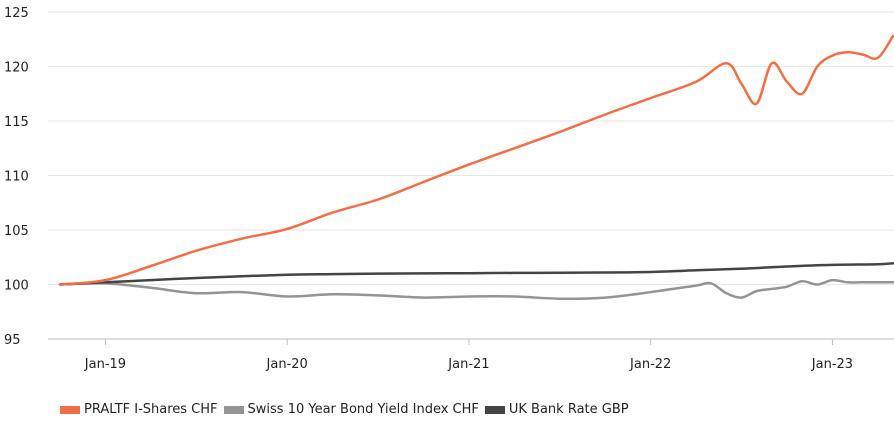 Image resolution: width=894 pixels, height=428 pixels. Describe the element at coordinates (16, 122) in the screenshot. I see `y-tick-label: 115` at that location.